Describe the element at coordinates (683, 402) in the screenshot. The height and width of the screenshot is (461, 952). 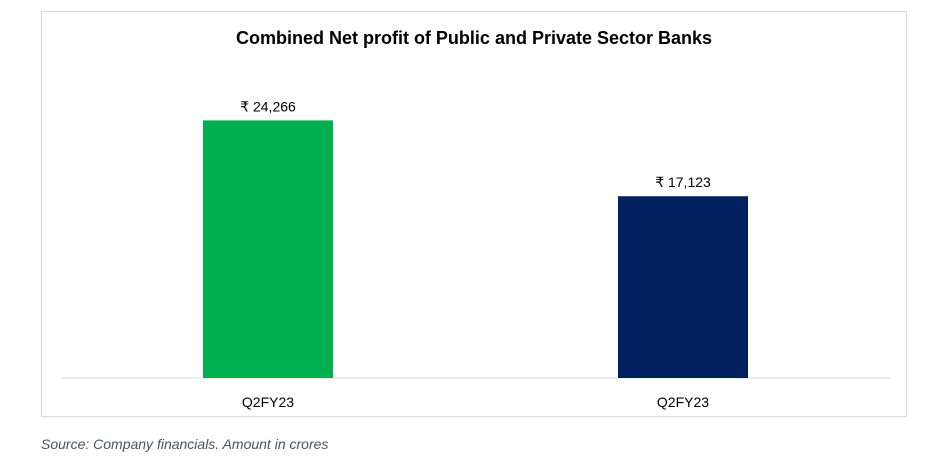
I see `x-tick-label-2: Q2FY23` at that location.